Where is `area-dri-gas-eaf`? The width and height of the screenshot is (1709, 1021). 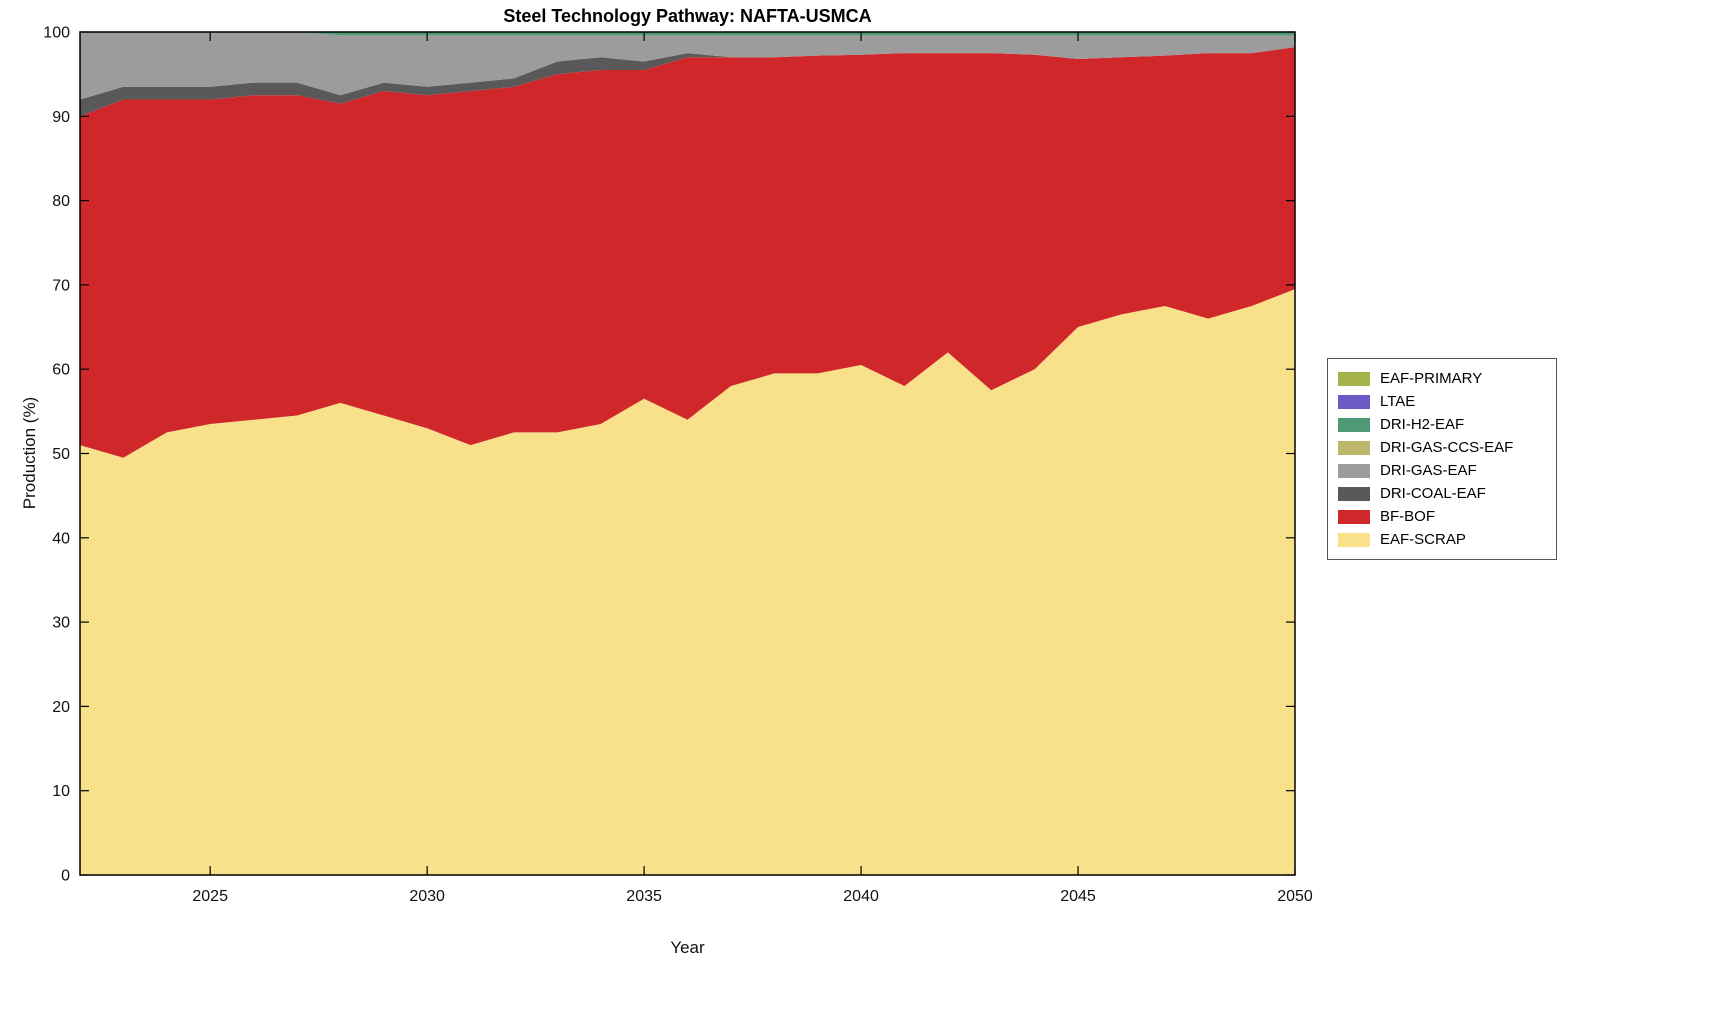
area-dri-gas-eaf is located at coordinates (687, 66).